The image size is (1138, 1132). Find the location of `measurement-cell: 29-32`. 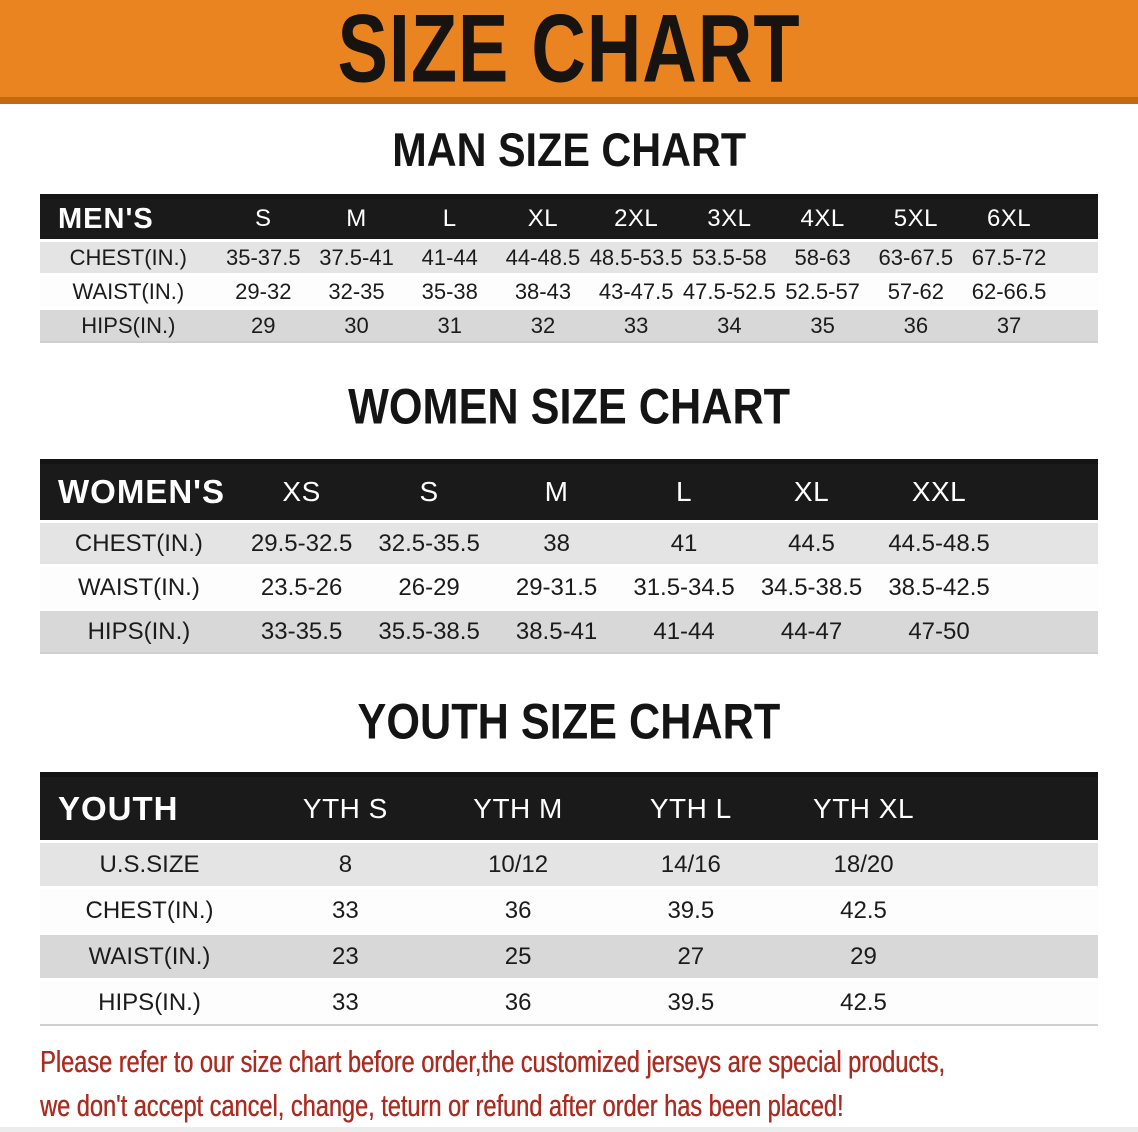

measurement-cell: 29-32 is located at coordinates (263, 291).